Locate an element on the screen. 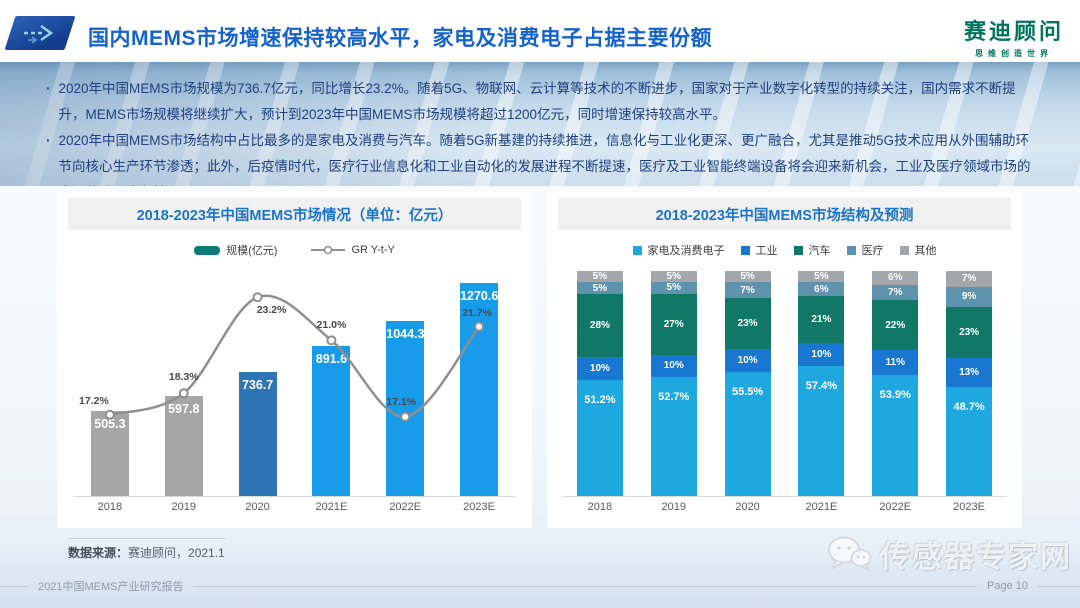 The image size is (1080, 608). segment-value-label: 48.7% is located at coordinates (969, 407).